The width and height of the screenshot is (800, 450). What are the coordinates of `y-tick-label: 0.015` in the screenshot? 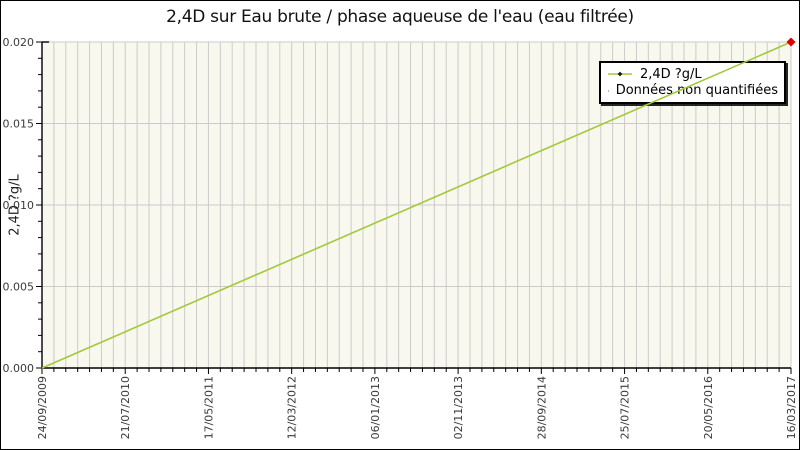 It's located at (19, 124).